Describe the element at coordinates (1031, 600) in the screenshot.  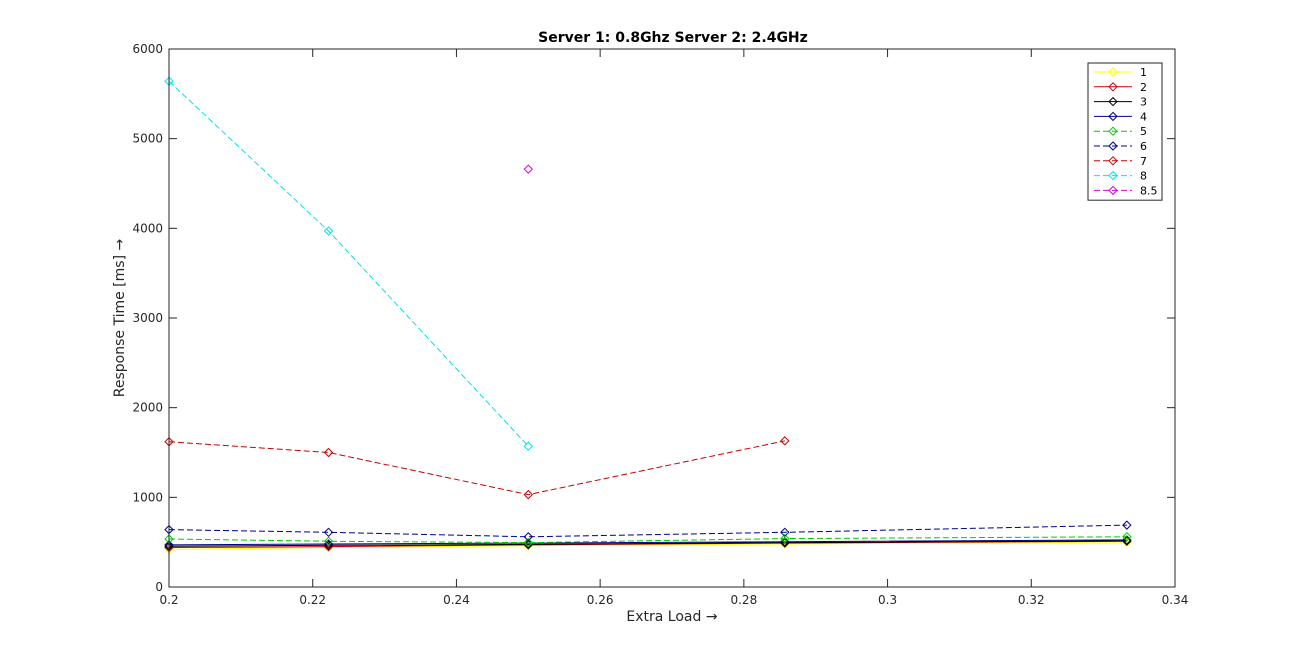
I see `x-tick-label: 0.32` at that location.